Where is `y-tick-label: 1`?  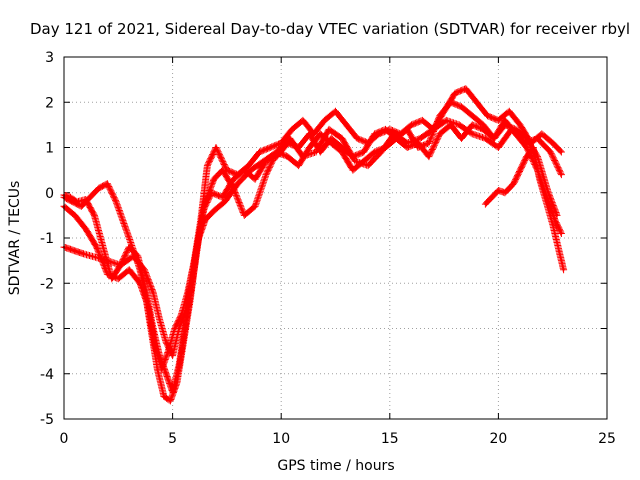 y-tick-label: 1 is located at coordinates (49, 149).